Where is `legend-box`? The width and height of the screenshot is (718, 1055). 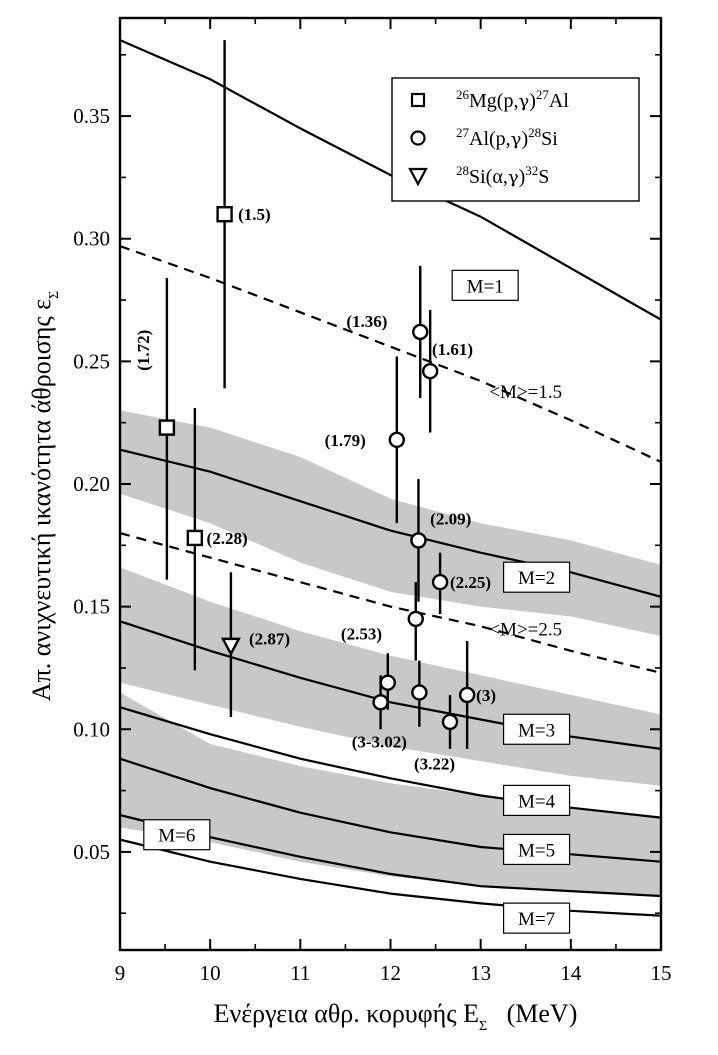
legend-box is located at coordinates (515, 139).